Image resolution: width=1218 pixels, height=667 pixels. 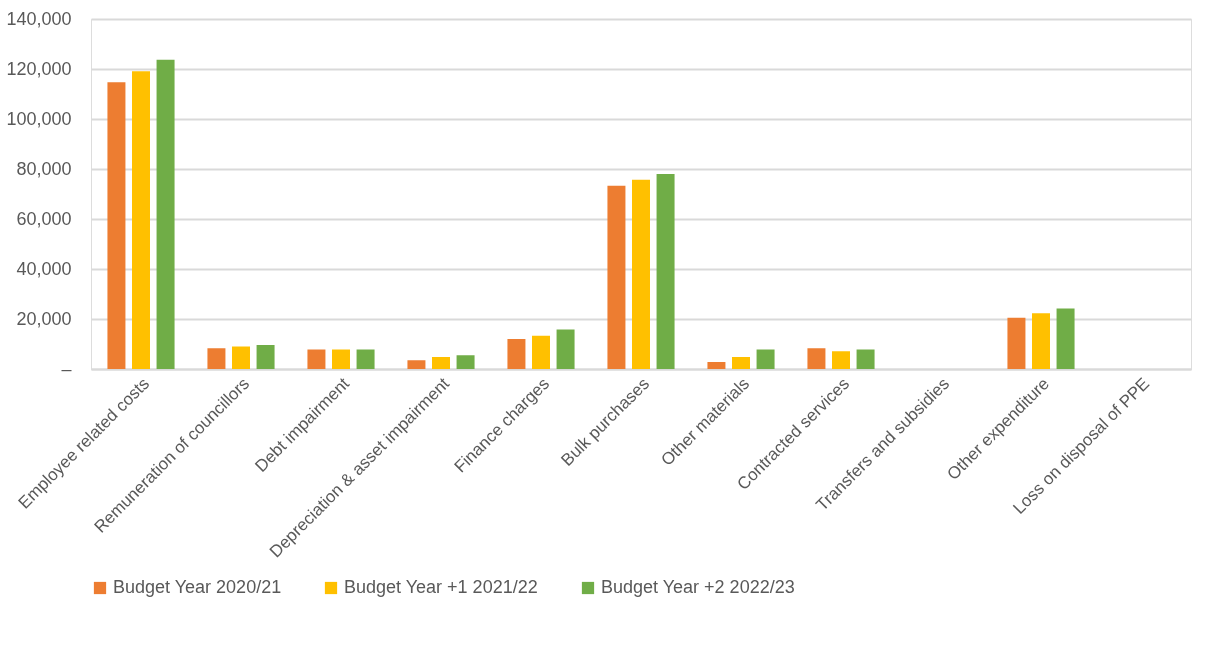 What do you see at coordinates (39, 118) in the screenshot?
I see `y-tick-label: 100,000` at bounding box center [39, 118].